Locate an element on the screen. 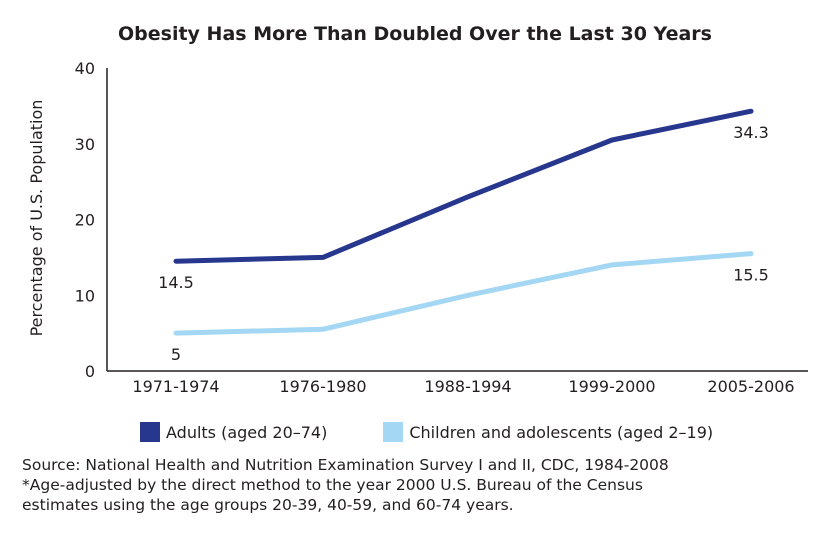  y-tick-labels: 0 10 20 30 40 is located at coordinates (85, 220).